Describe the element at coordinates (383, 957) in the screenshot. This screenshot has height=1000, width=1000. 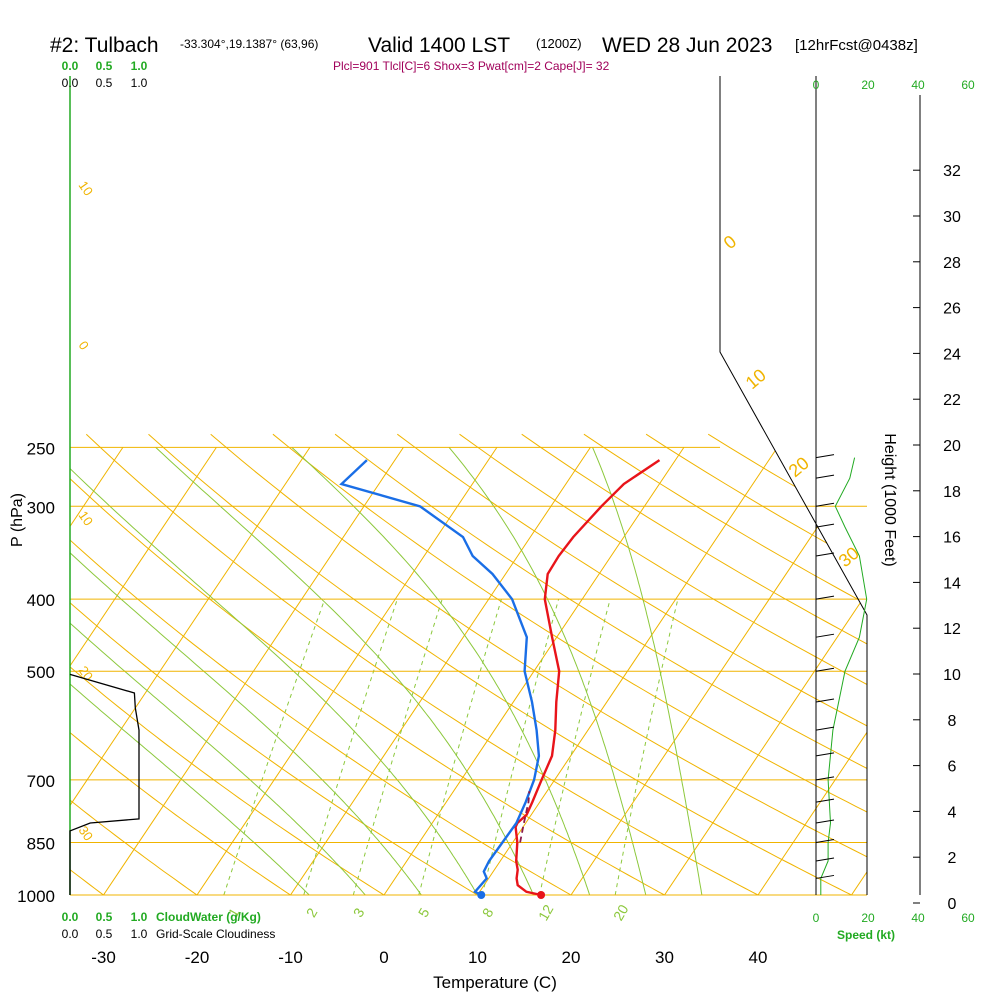
I see `temperature-tick-label: 0` at that location.